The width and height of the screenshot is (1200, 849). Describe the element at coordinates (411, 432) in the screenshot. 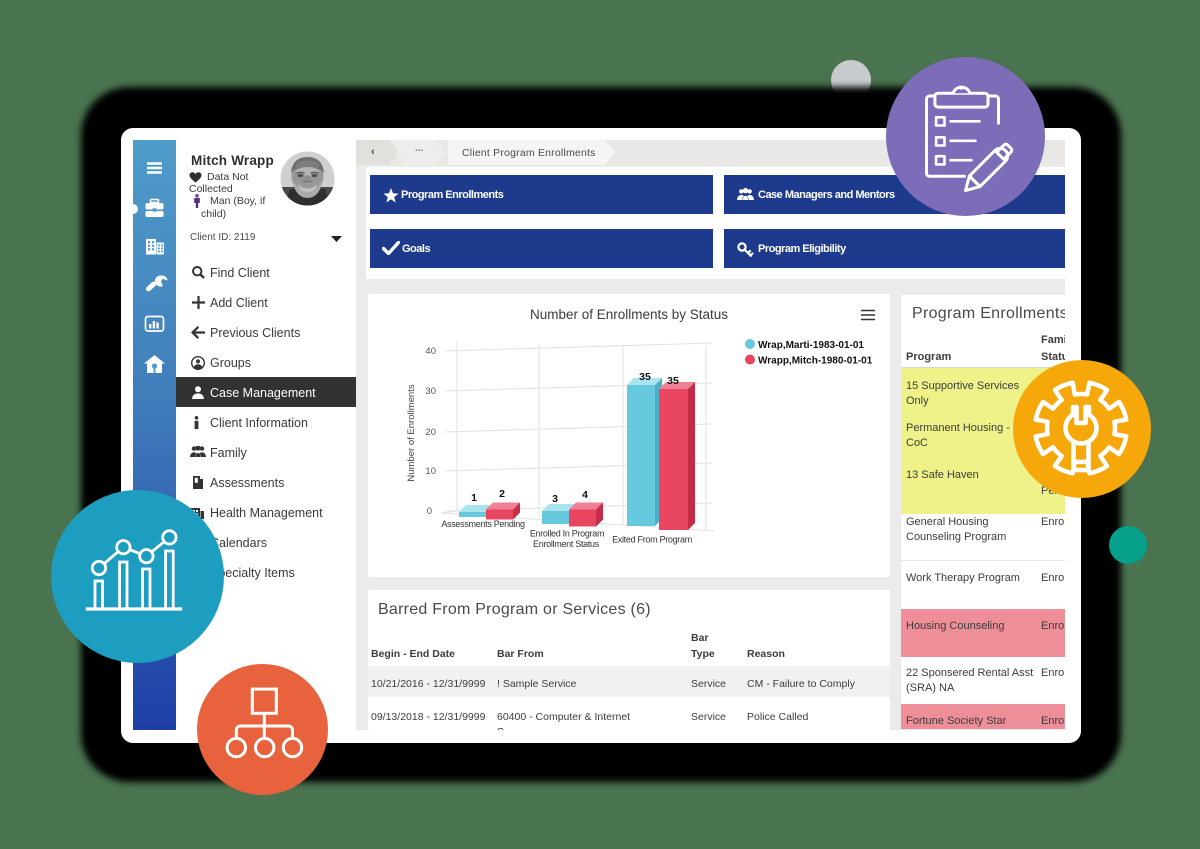

I see `svg-text: Number of Enrollments` at that location.